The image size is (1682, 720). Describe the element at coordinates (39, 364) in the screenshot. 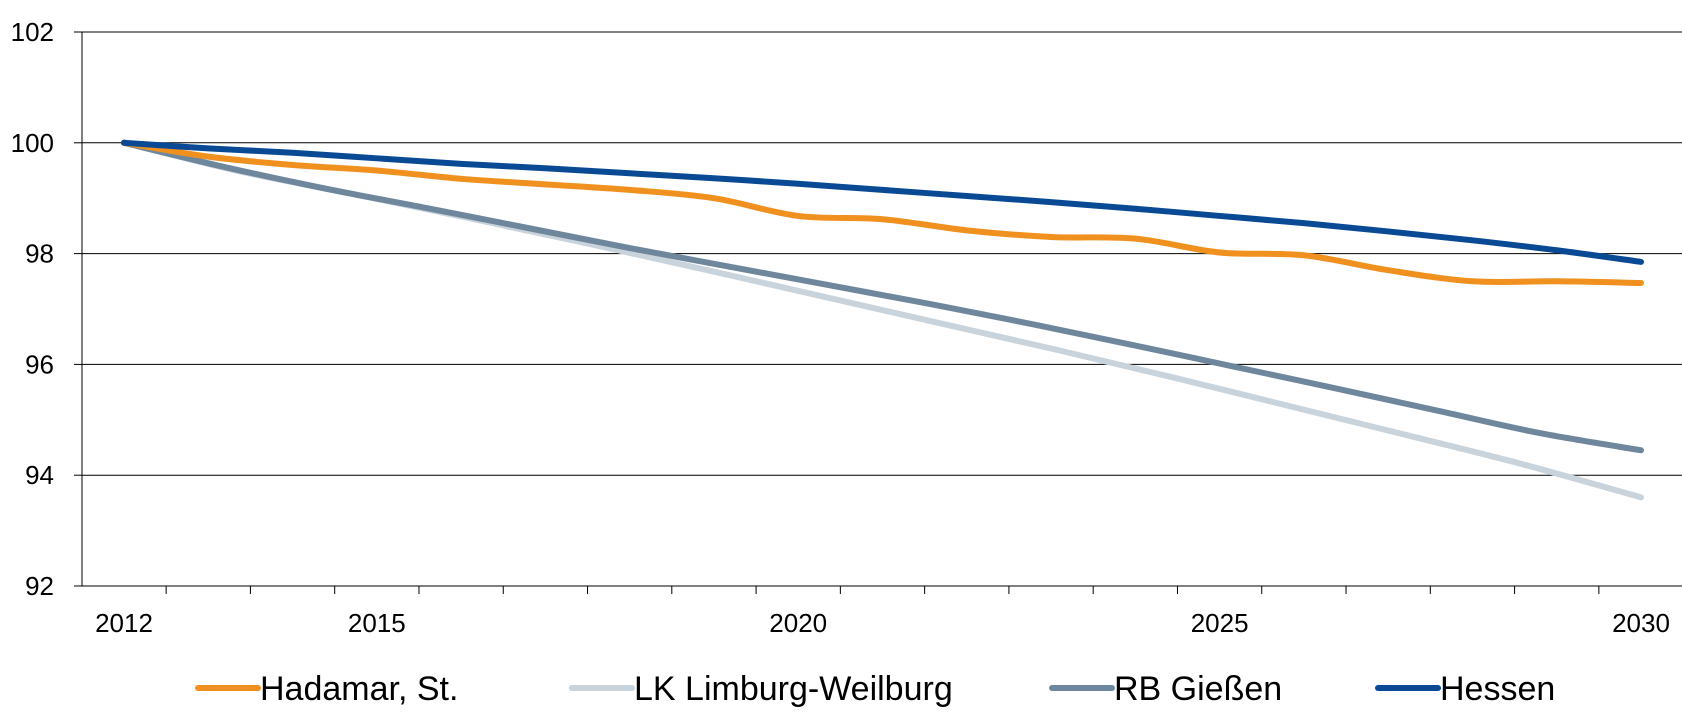

I see `y-tick-label: 96` at that location.